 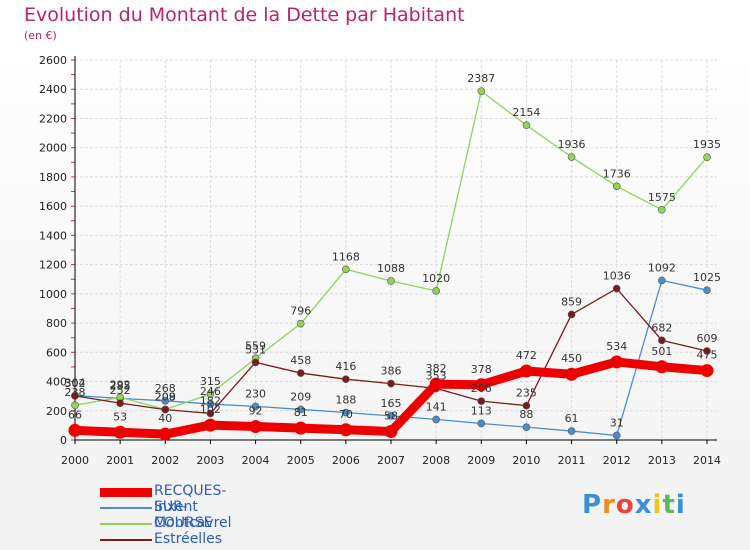 What do you see at coordinates (165, 418) in the screenshot?
I see `data-label: 40` at bounding box center [165, 418].